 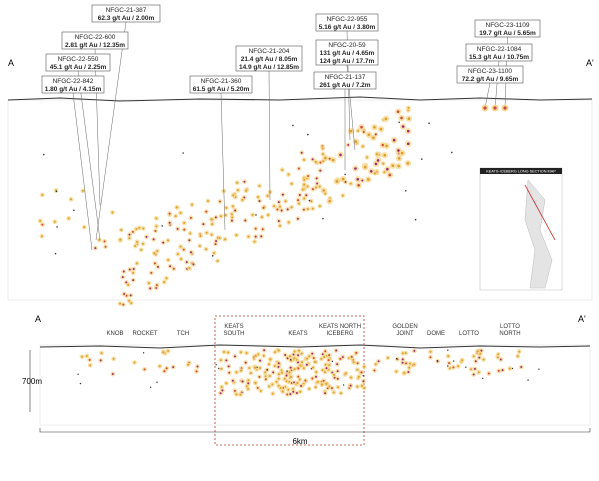 What do you see at coordinates (78, 67) in the screenshot?
I see `callout-assay: 45.1 g/t Au / 2.25m` at bounding box center [78, 67].